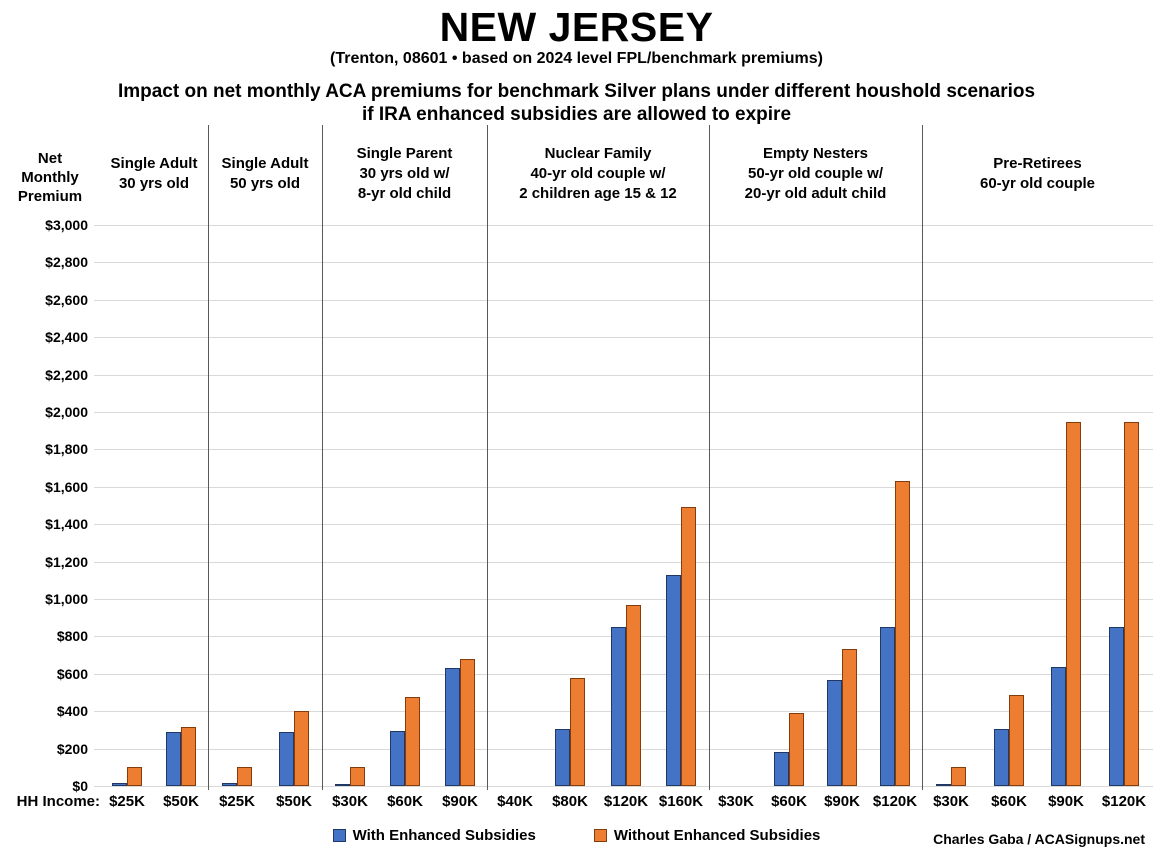  I want to click on x-axis-prefix-label: HH Income:, so click(58, 801).